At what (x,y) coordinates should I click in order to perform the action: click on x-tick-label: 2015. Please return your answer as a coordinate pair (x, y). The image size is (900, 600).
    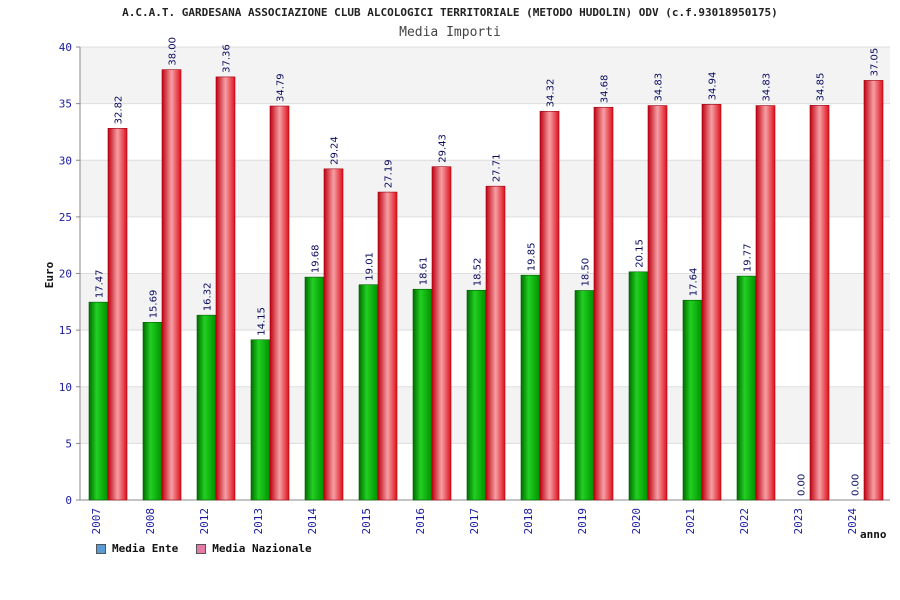
    Looking at the image, I should click on (366, 521).